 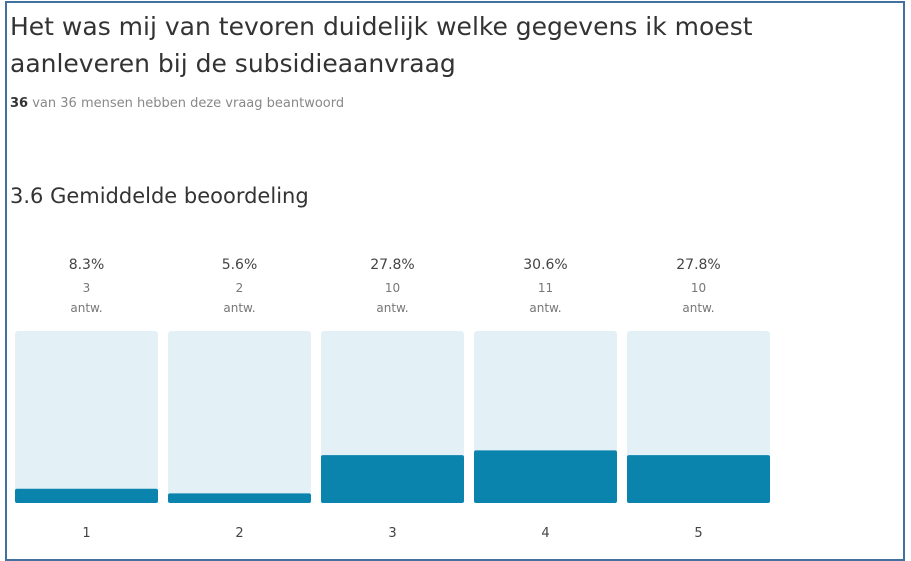 I want to click on x-tick-label: 2, so click(x=239, y=533).